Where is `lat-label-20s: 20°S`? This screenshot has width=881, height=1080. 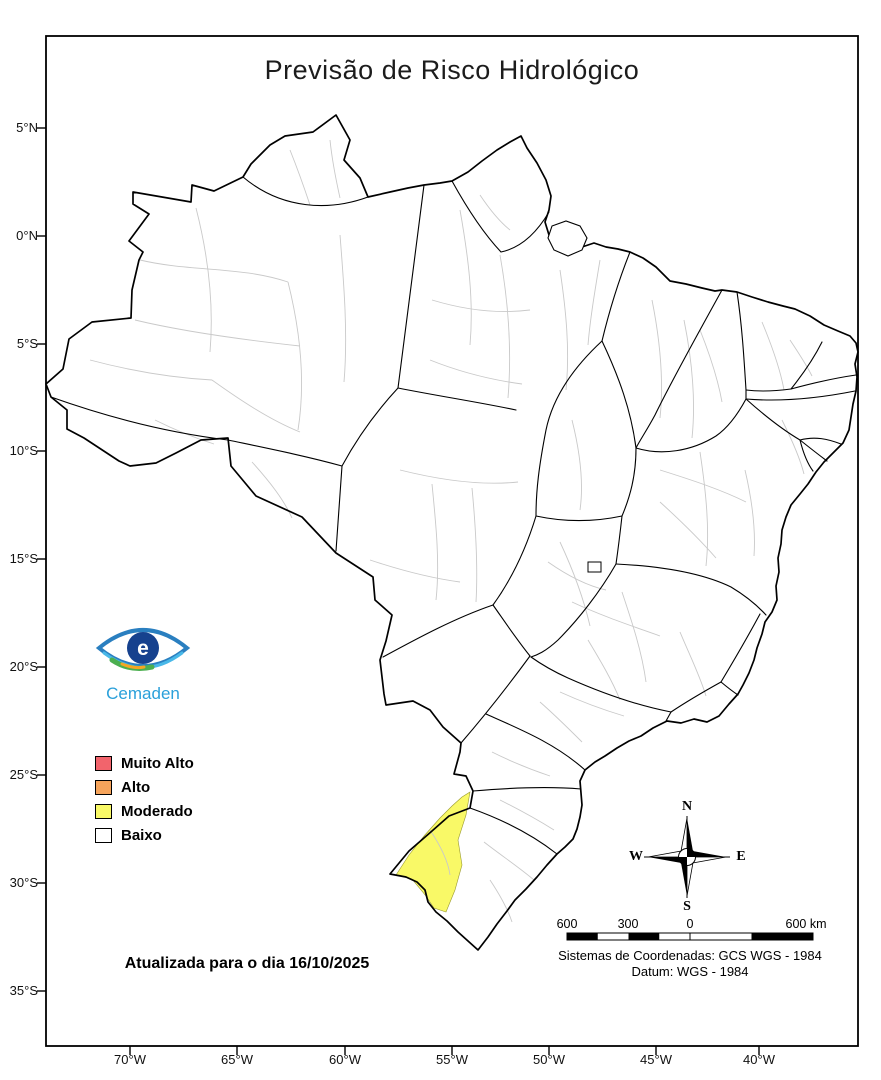 lat-label-20s: 20°S is located at coordinates (23, 666).